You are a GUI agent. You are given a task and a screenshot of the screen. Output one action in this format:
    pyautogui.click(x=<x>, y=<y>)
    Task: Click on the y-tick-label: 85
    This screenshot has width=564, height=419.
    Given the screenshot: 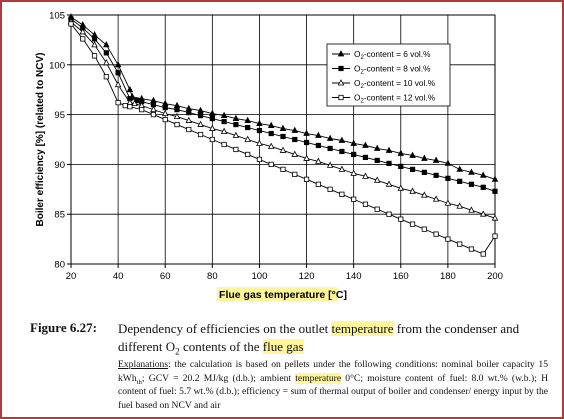 What is the action you would take?
    pyautogui.click(x=59, y=215)
    